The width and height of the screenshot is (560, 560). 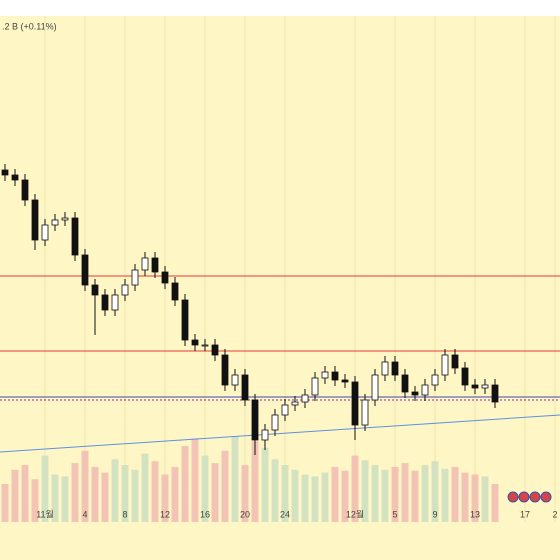 I want to click on x-tick-label: 13, so click(x=475, y=514).